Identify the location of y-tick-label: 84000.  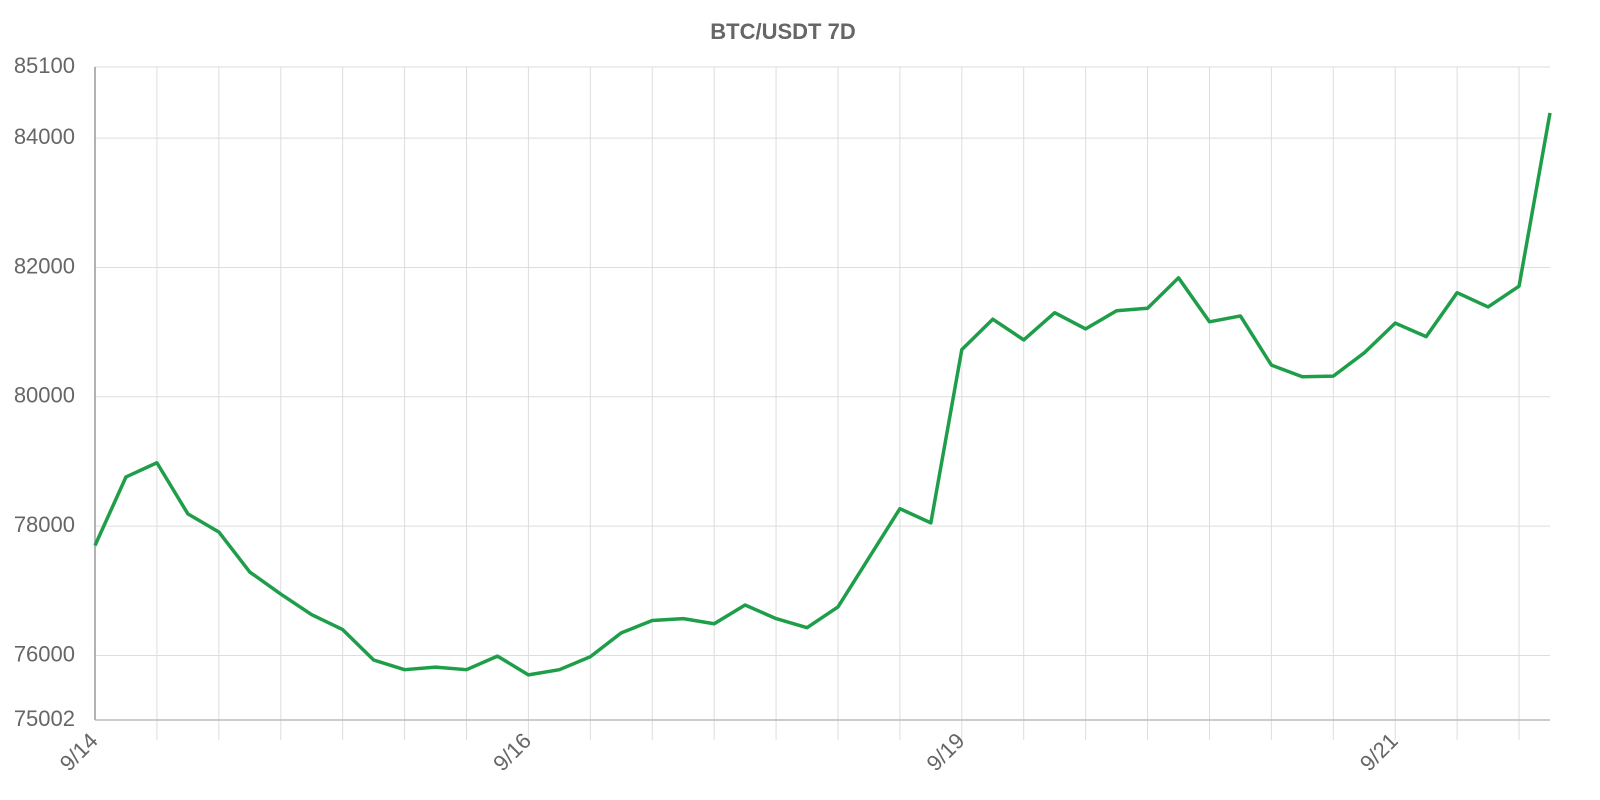
(44, 136).